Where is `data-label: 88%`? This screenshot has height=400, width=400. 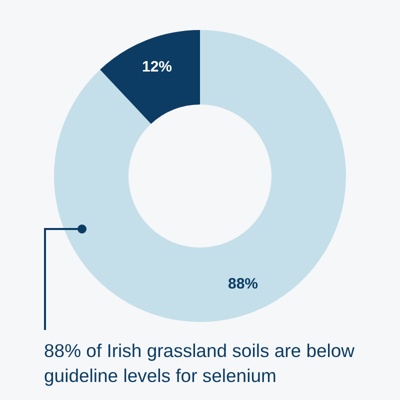
data-label: 88% is located at coordinates (243, 284).